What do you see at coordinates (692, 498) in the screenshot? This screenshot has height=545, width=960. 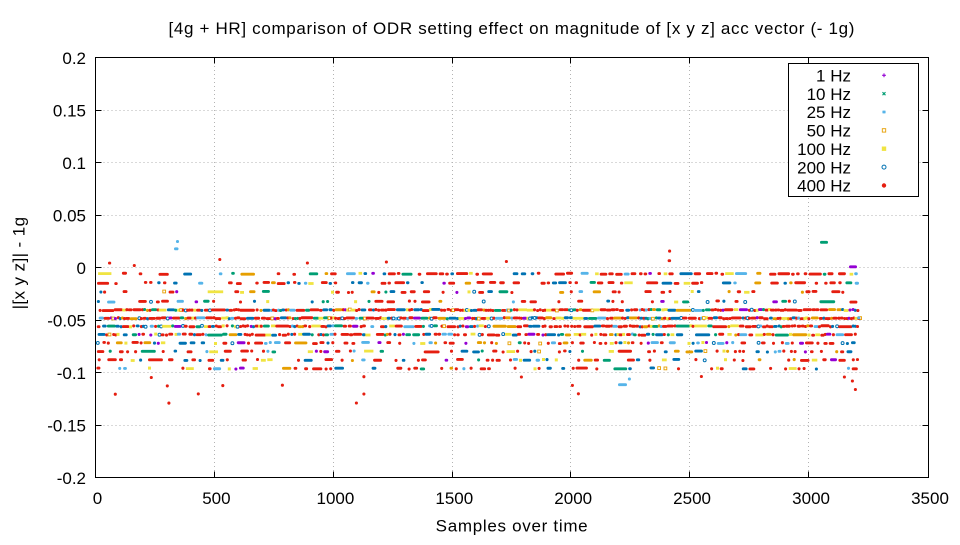 I see `svg-text: 2500` at bounding box center [692, 498].